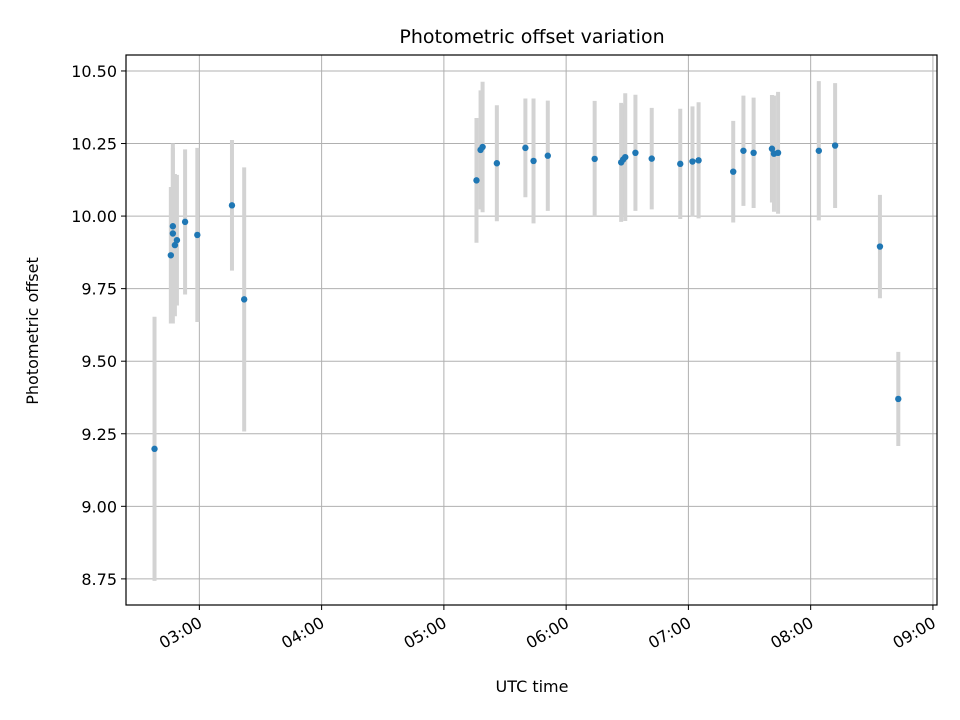  Describe the element at coordinates (32, 331) in the screenshot. I see `y-axis-title: Photometric offset` at that location.